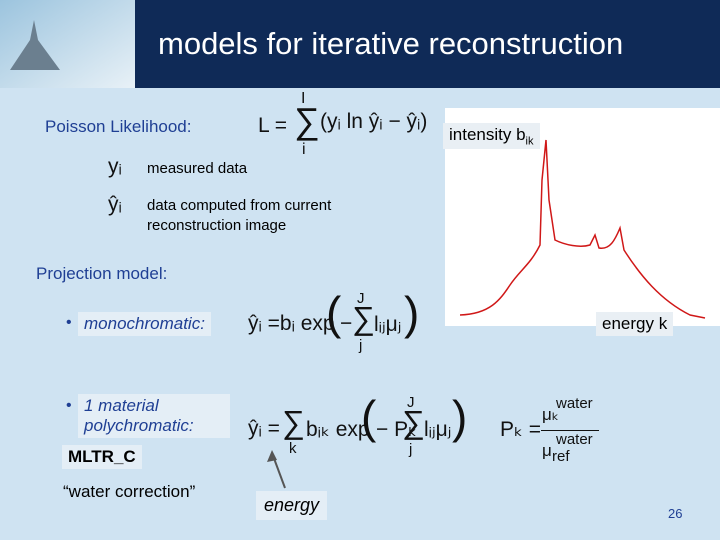 The image size is (720, 540). Describe the element at coordinates (582, 229) in the screenshot. I see `spectrum-curve` at that location.